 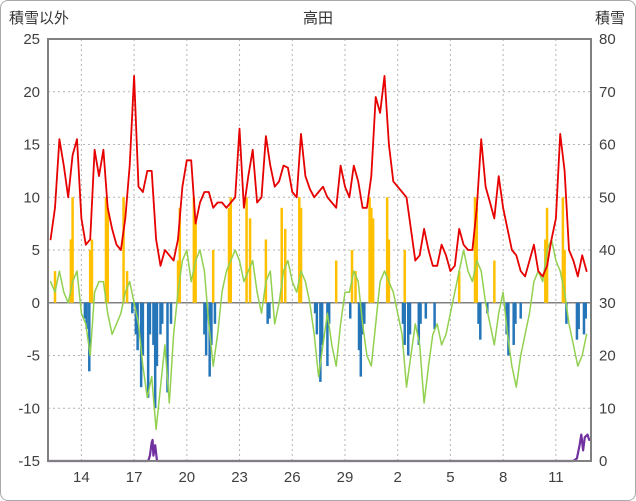 What do you see at coordinates (607, 303) in the screenshot?
I see `y-right-tick-label: 30` at bounding box center [607, 303].